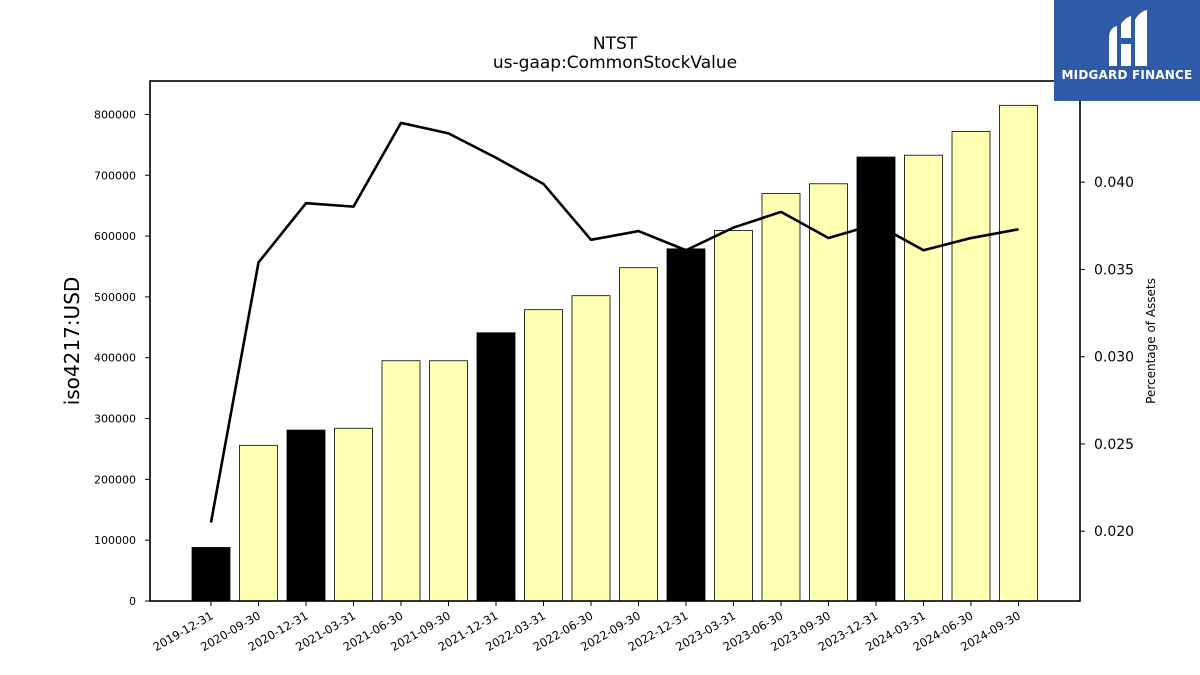  What do you see at coordinates (615, 44) in the screenshot?
I see `chart-title: NTST` at bounding box center [615, 44].